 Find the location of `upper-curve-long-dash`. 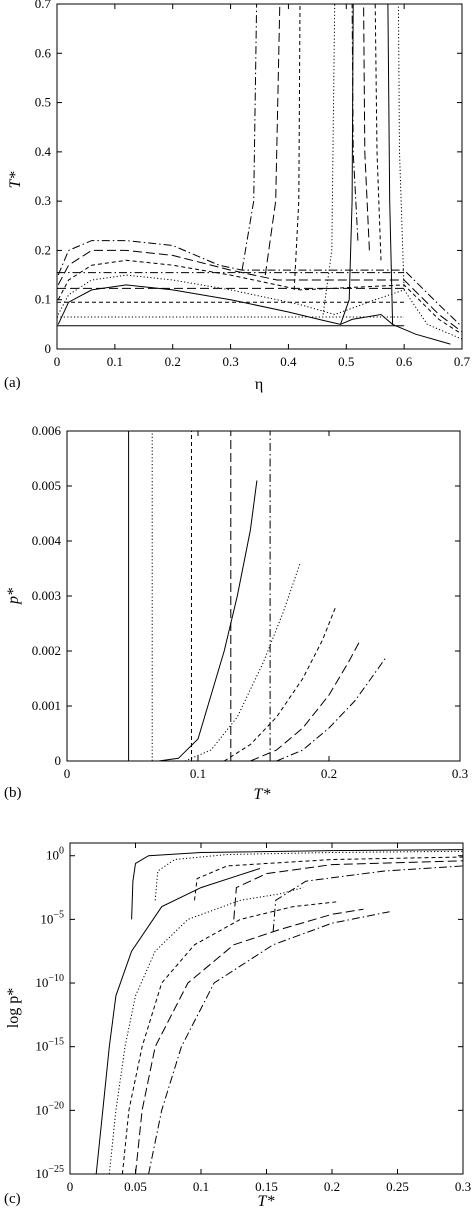

upper-curve-long-dash is located at coordinates (348, 890).